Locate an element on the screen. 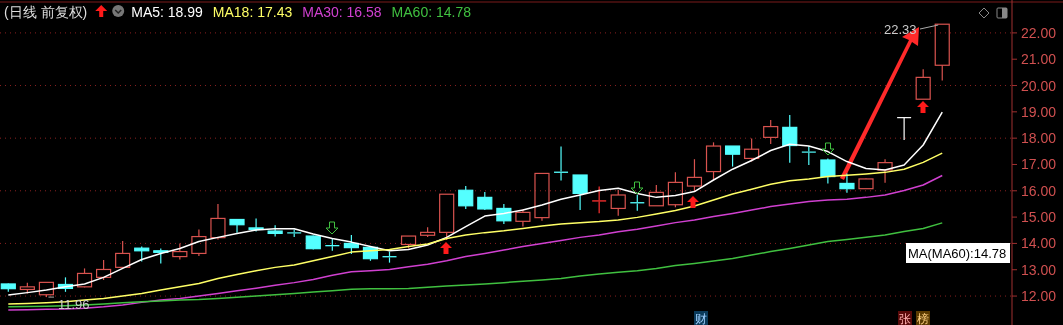 This screenshot has height=325, width=1063. y-tick-label: 16.00 is located at coordinates (1039, 190).